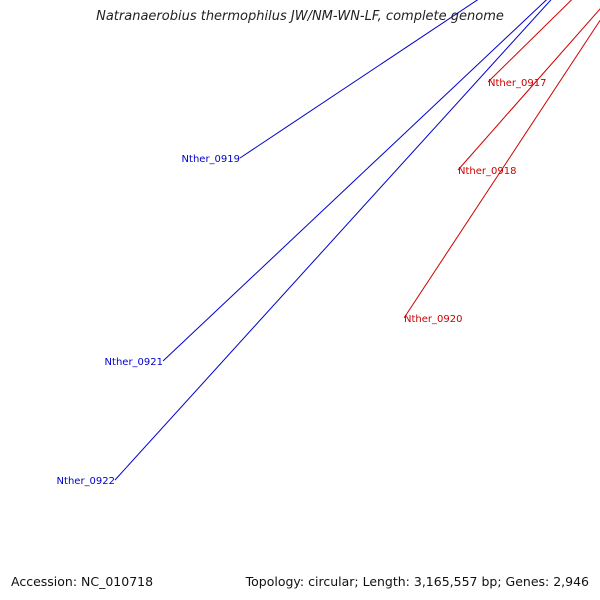  I want to click on gene-label: Nther_0920, so click(433, 319).